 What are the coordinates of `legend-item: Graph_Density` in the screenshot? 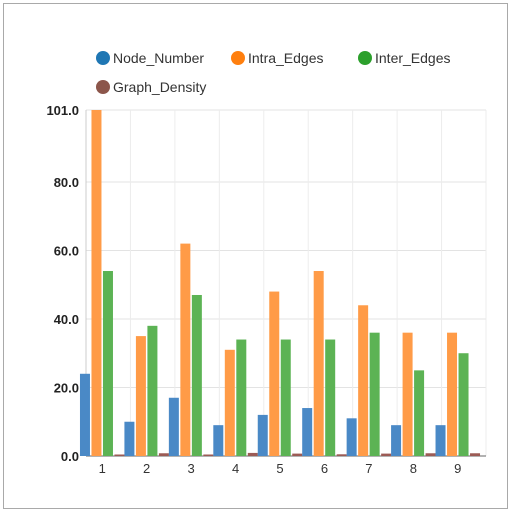 It's located at (151, 87).